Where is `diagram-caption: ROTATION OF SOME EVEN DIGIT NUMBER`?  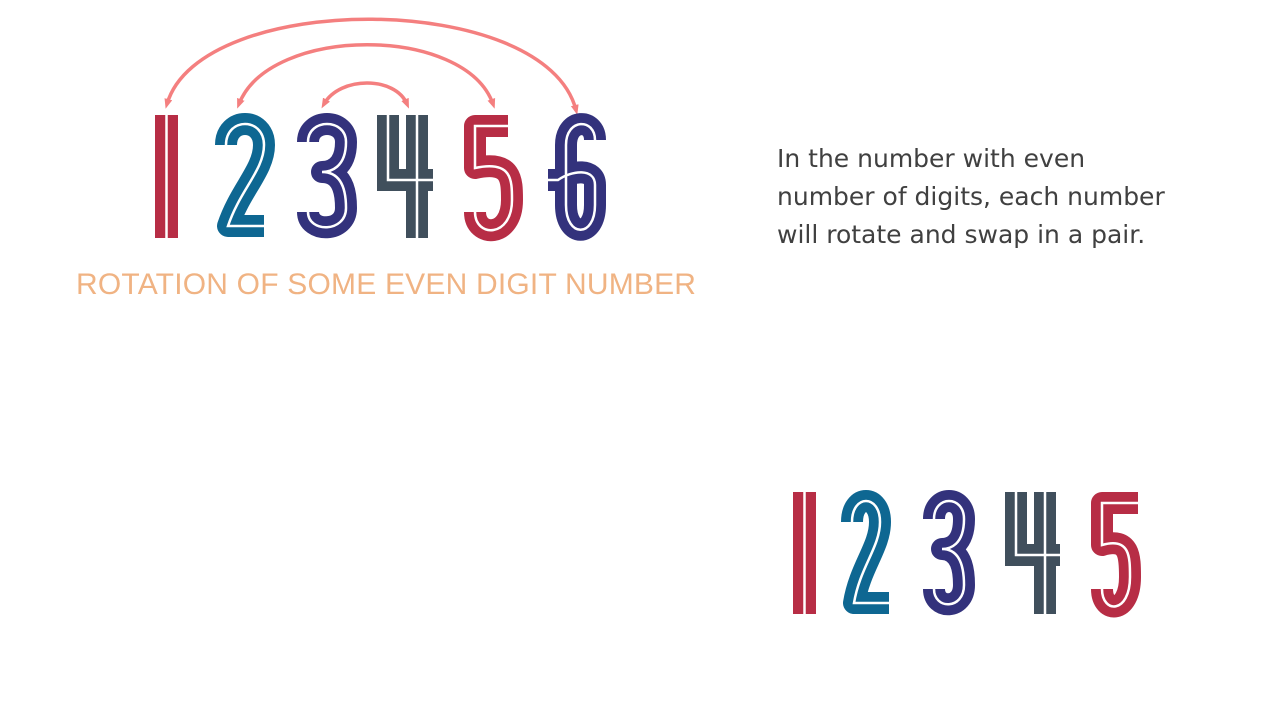 diagram-caption: ROTATION OF SOME EVEN DIGIT NUMBER is located at coordinates (386, 284).